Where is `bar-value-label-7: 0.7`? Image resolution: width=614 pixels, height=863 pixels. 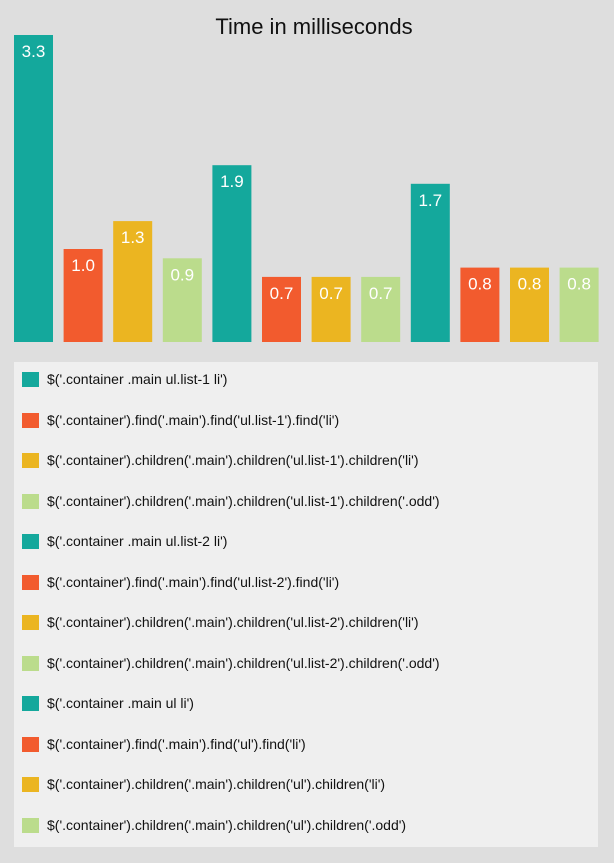 bar-value-label-7: 0.7 is located at coordinates (331, 293).